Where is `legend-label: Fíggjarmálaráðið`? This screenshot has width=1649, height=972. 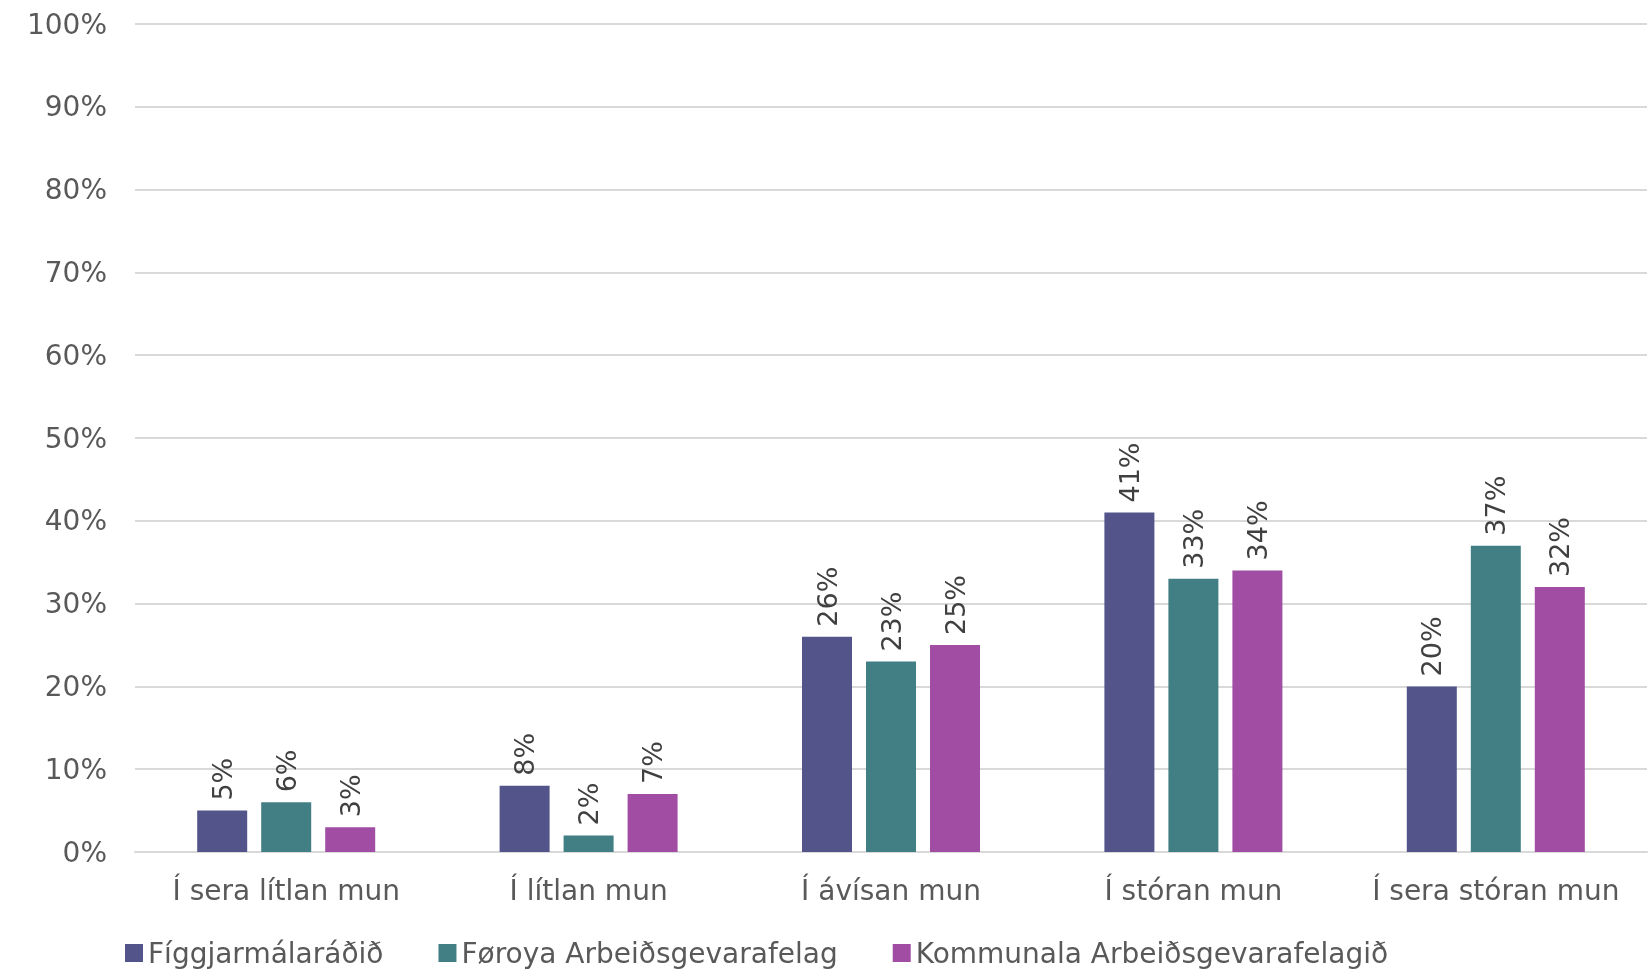
legend-label: Fíggjarmálaráðið is located at coordinates (266, 953).